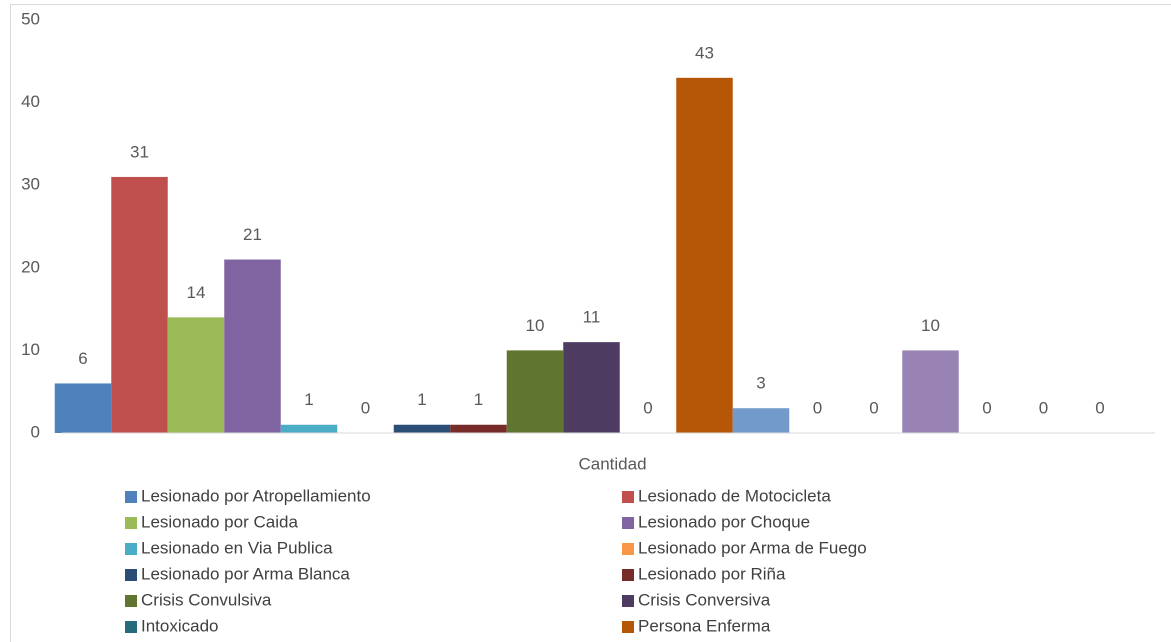 This screenshot has height=642, width=1171. I want to click on y-tick-label: 50, so click(30, 18).